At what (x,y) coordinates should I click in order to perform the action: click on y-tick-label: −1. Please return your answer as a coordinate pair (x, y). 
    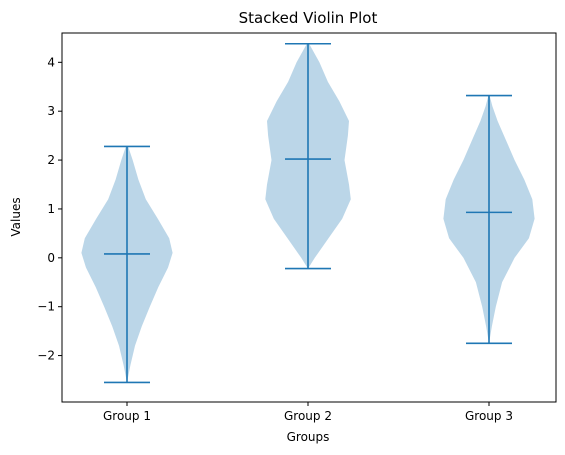
    Looking at the image, I should click on (46, 307).